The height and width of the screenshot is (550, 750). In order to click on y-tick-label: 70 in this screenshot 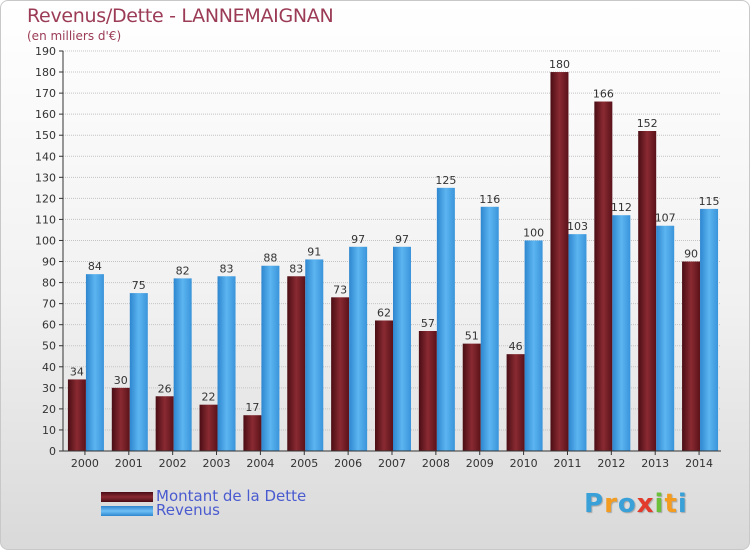, I will do `click(49, 304)`.